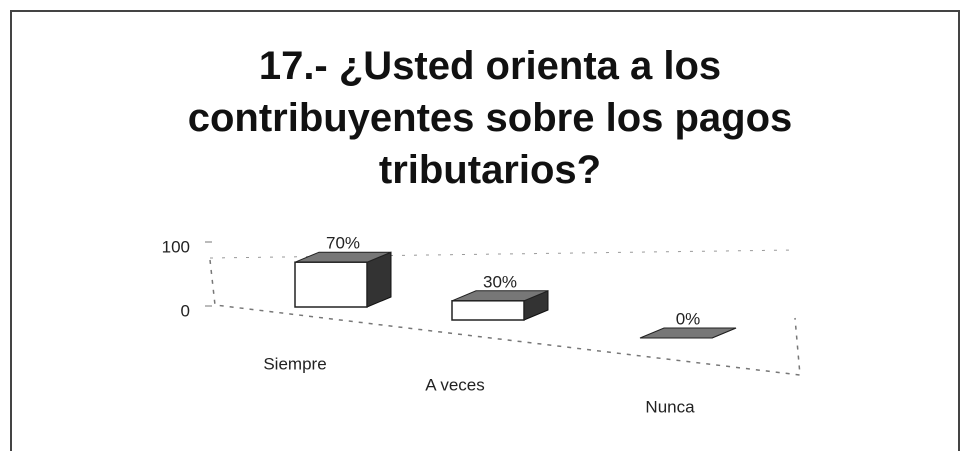 This screenshot has height=451, width=973. I want to click on data-label: 70%, so click(343, 243).